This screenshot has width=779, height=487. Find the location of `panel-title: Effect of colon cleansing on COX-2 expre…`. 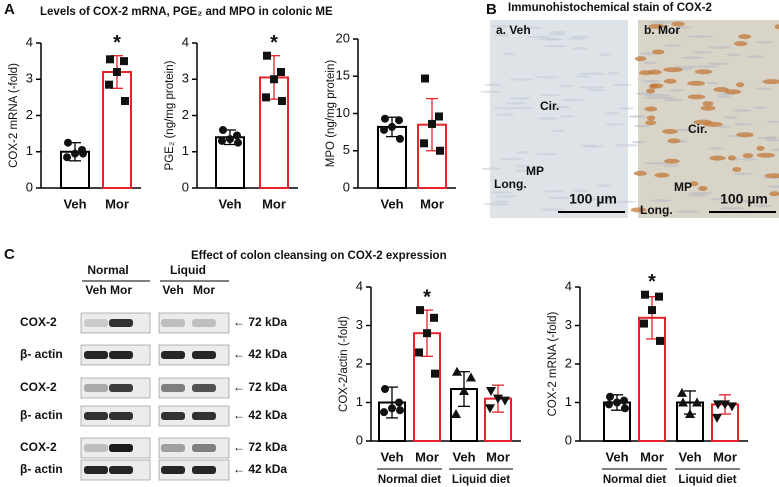

panel-title: Effect of colon cleansing on COX-2 expre… is located at coordinates (319, 256).